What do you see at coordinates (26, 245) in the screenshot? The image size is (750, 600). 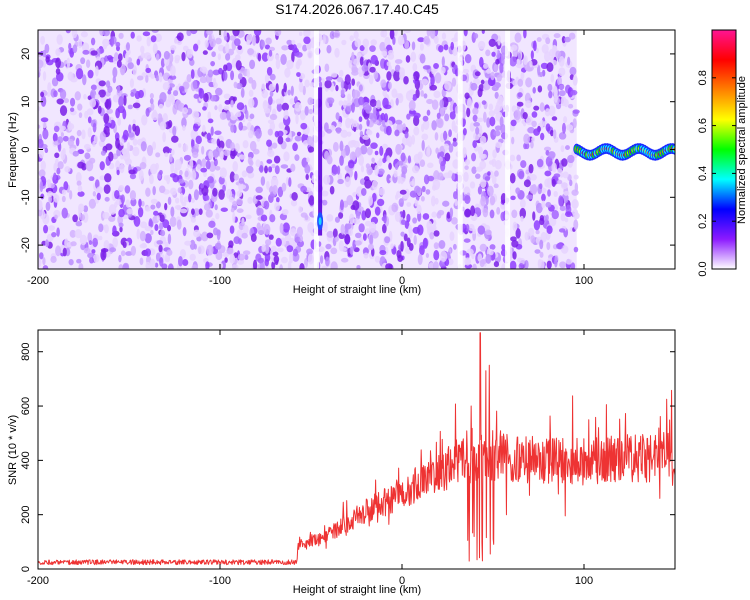 I see `spectrogram-y-tick-label: -20` at bounding box center [26, 245].